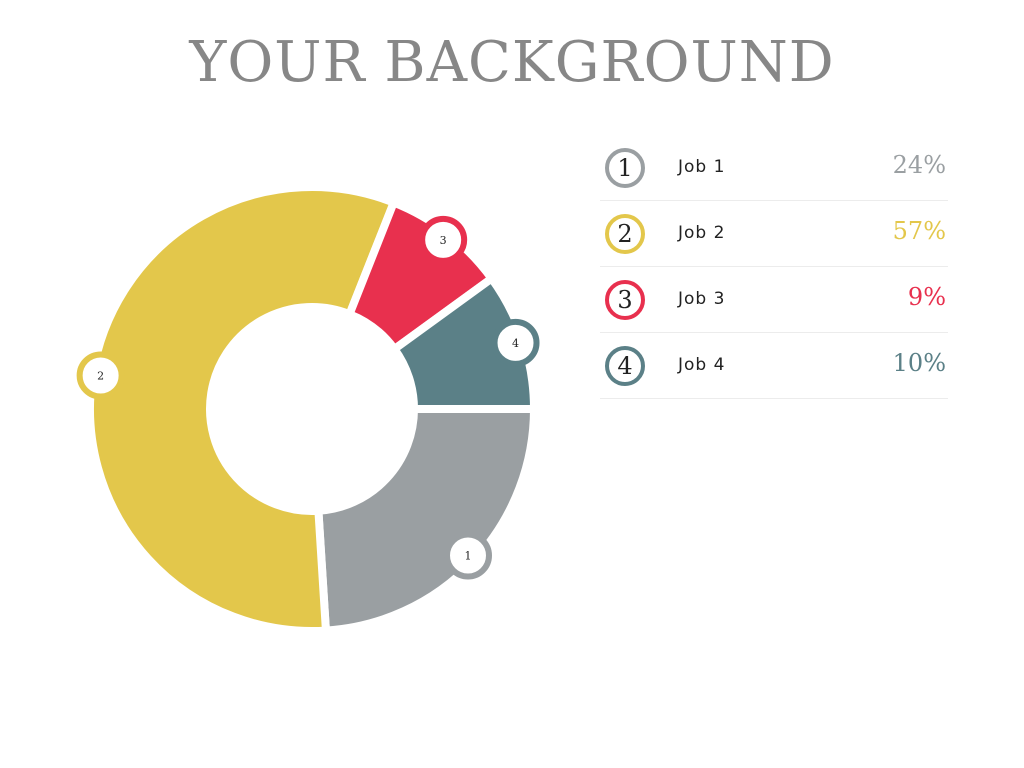  Describe the element at coordinates (702, 365) in the screenshot. I see `legend-label: Job 4` at that location.